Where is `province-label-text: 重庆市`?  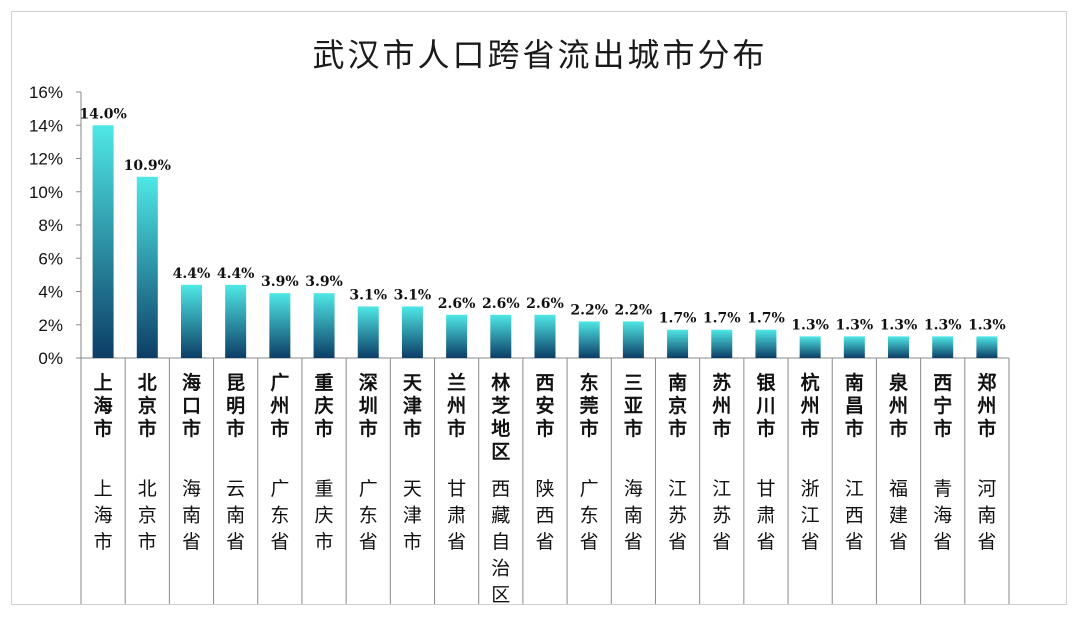 province-label-text: 重庆市 is located at coordinates (324, 515).